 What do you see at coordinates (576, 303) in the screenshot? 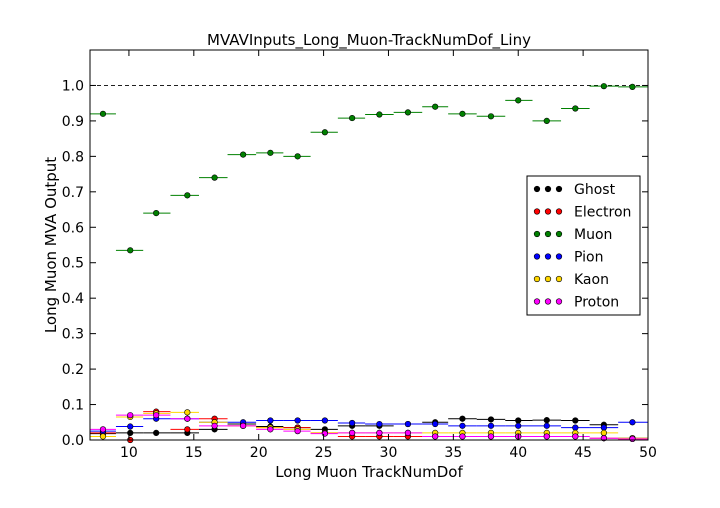
I see `legend-item-proton: Proton` at bounding box center [576, 303].